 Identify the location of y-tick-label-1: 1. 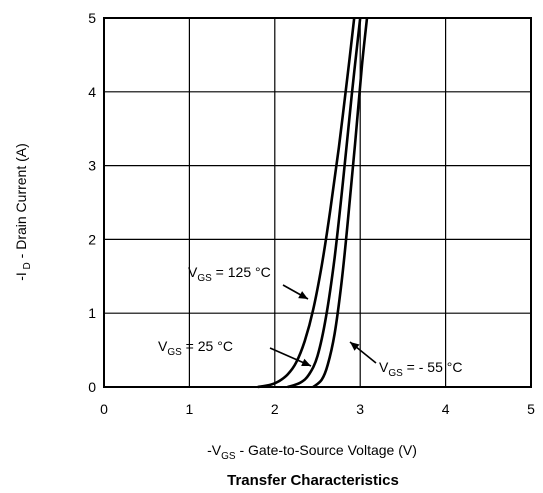
(92, 313).